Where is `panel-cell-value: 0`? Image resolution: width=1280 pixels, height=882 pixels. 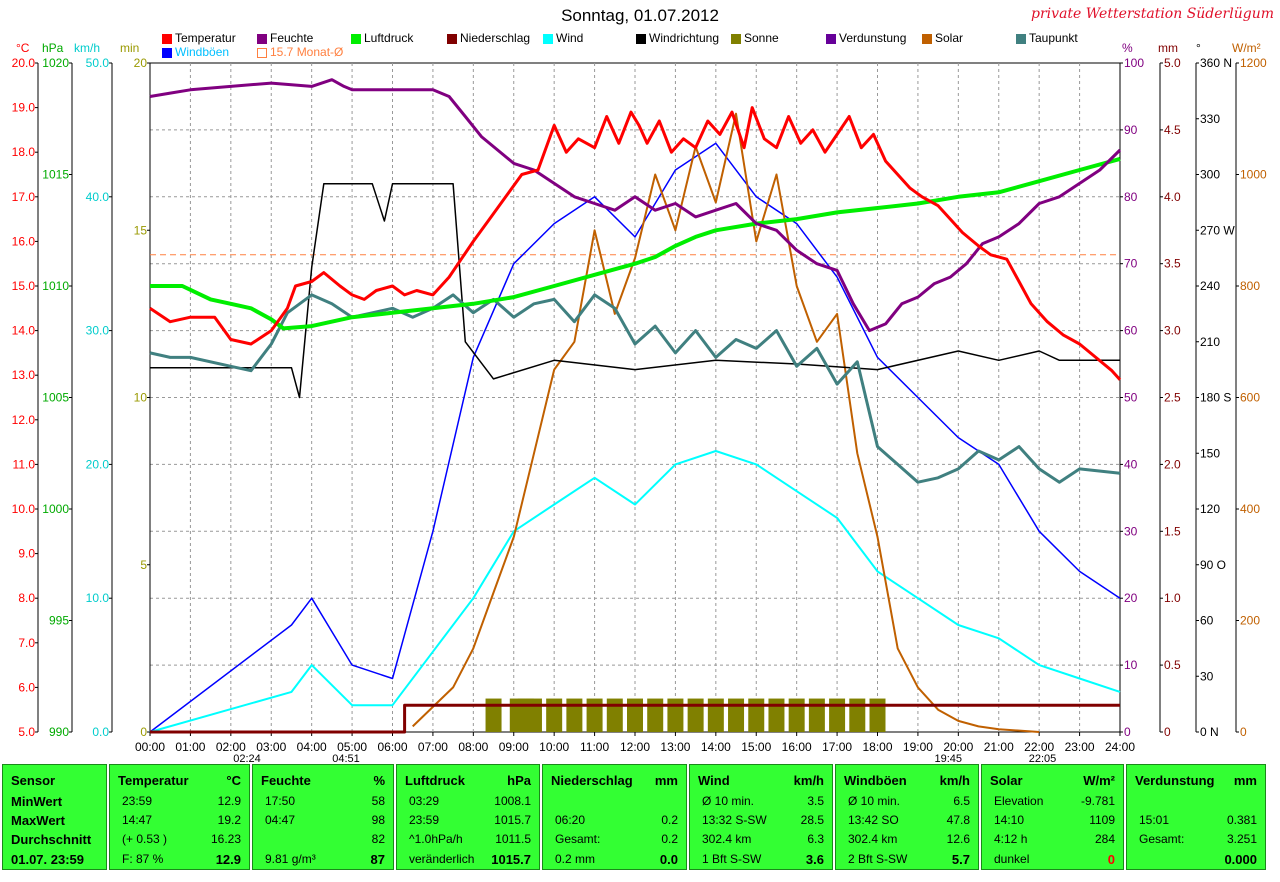
panel-cell-value: 0 is located at coordinates (1111, 859).